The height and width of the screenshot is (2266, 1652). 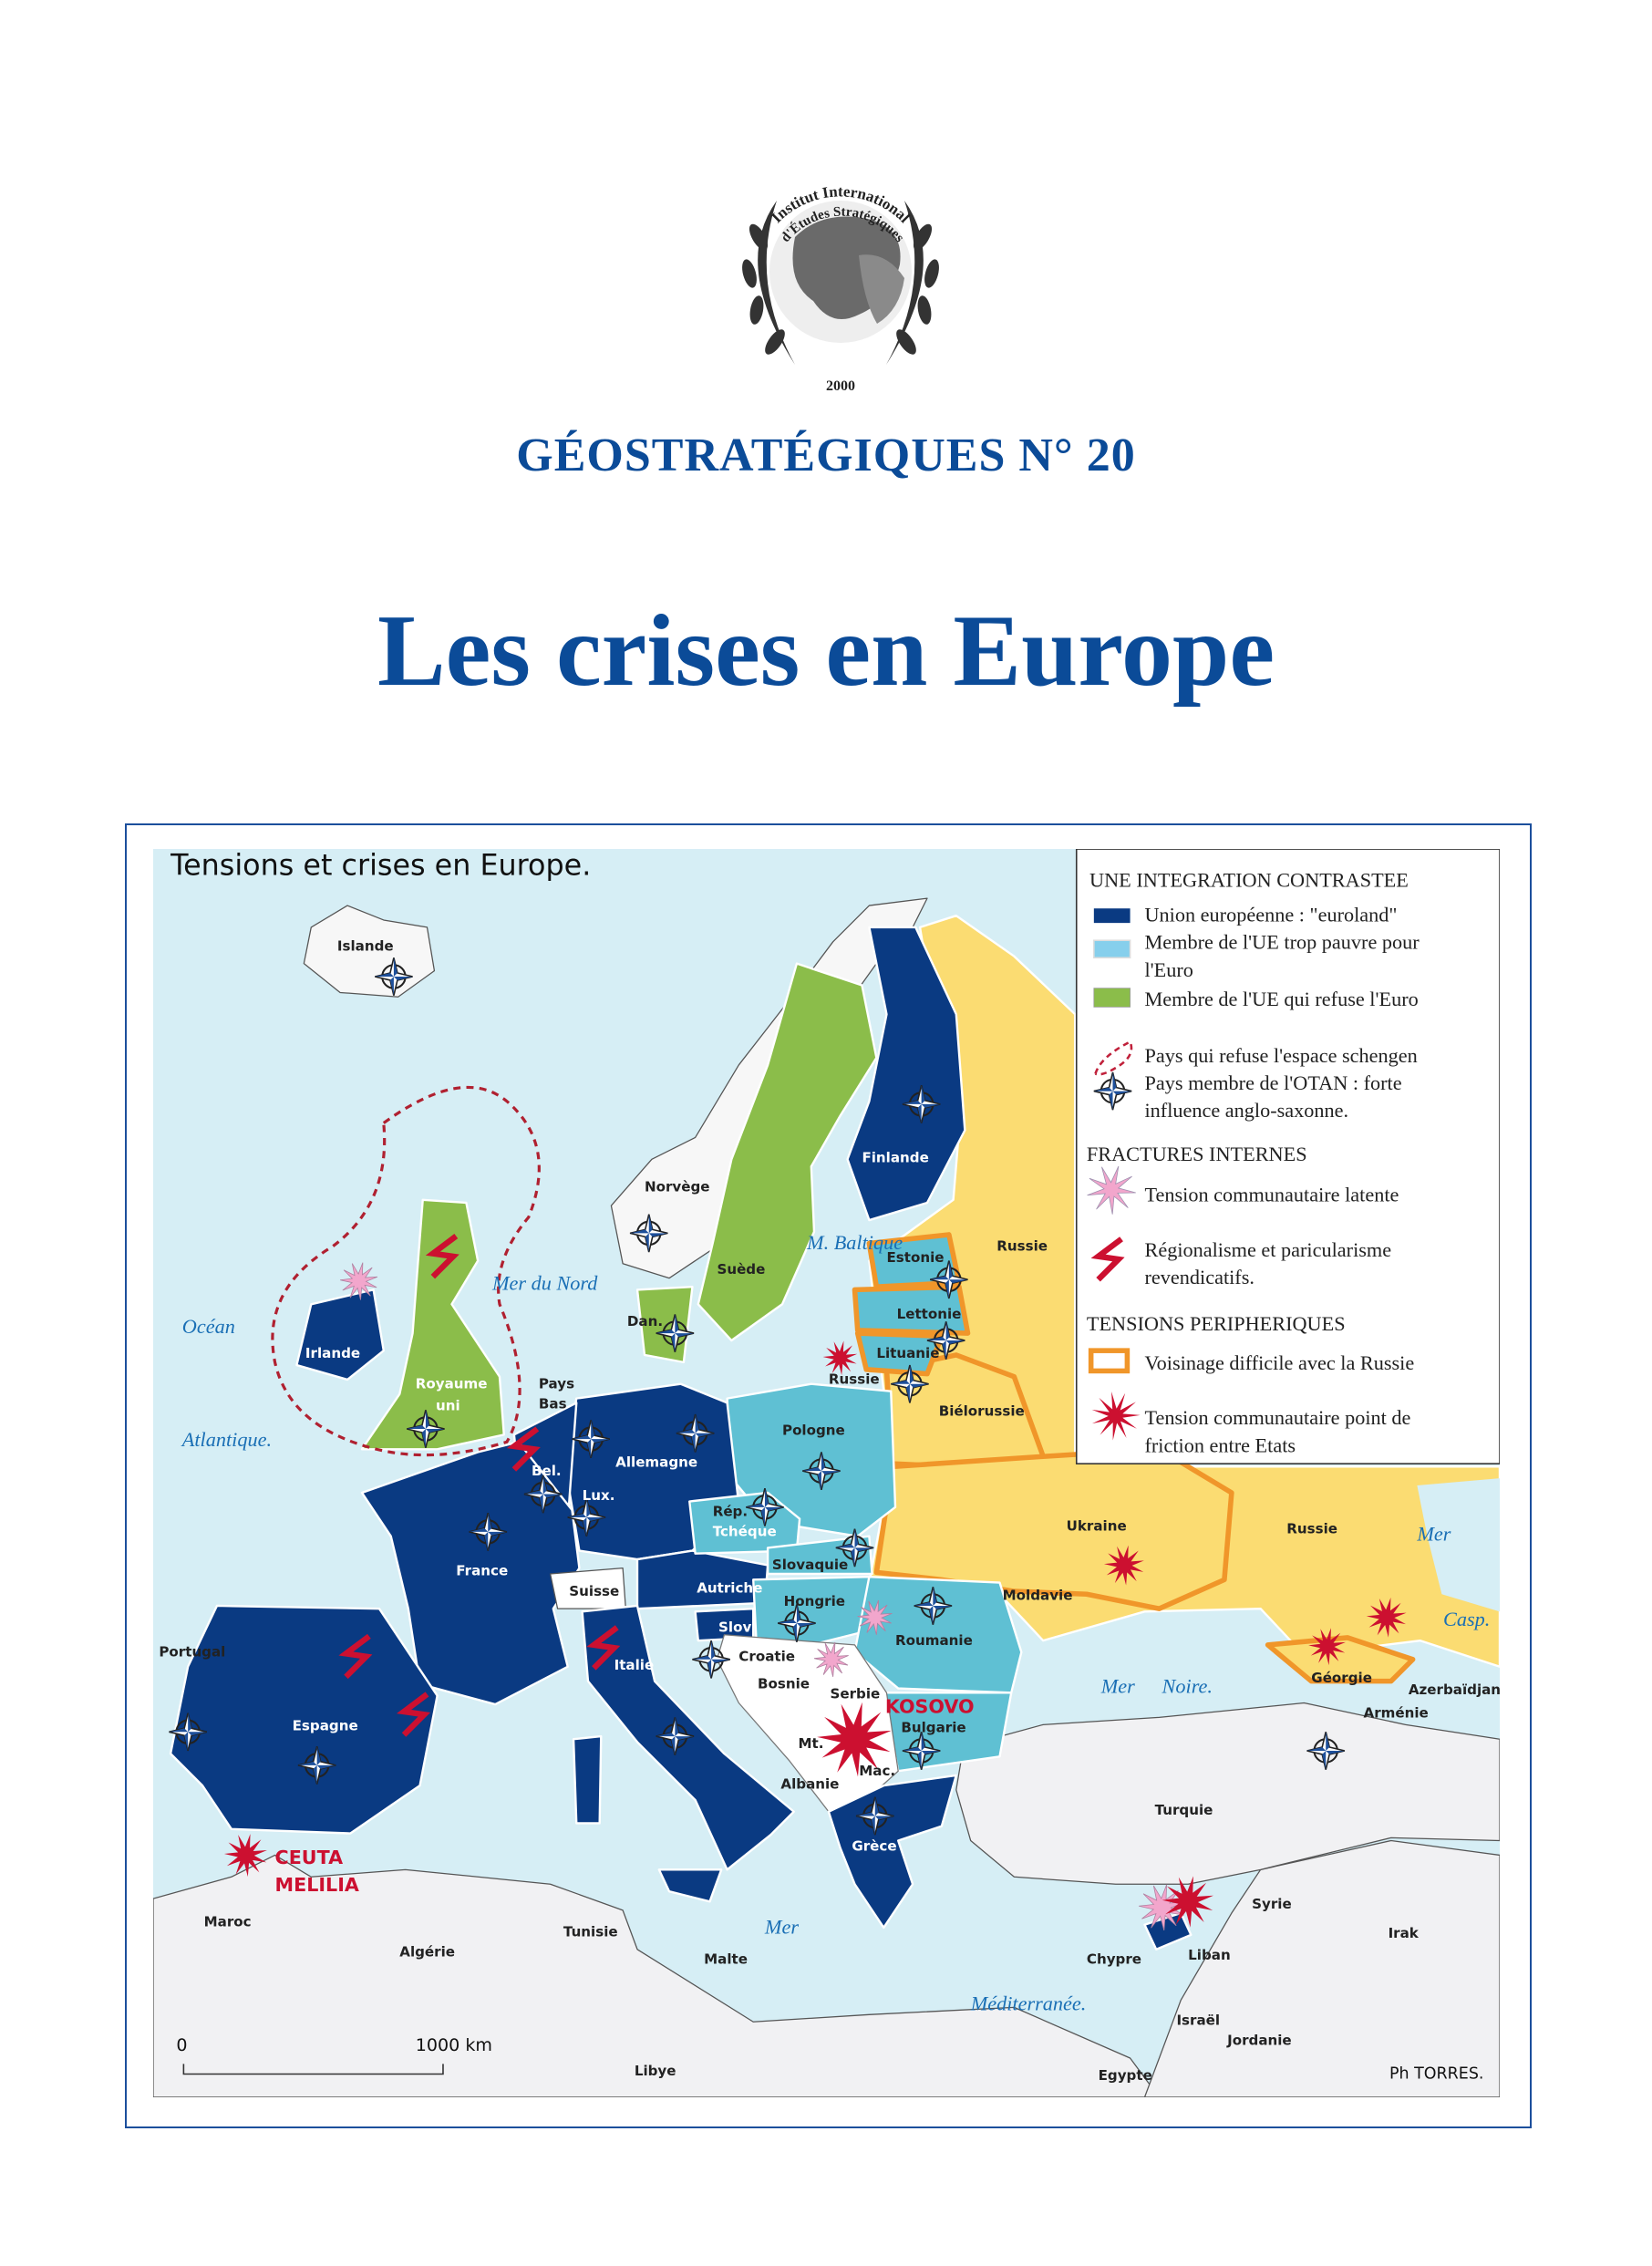 I want to click on country-label: Norvège, so click(x=677, y=1186).